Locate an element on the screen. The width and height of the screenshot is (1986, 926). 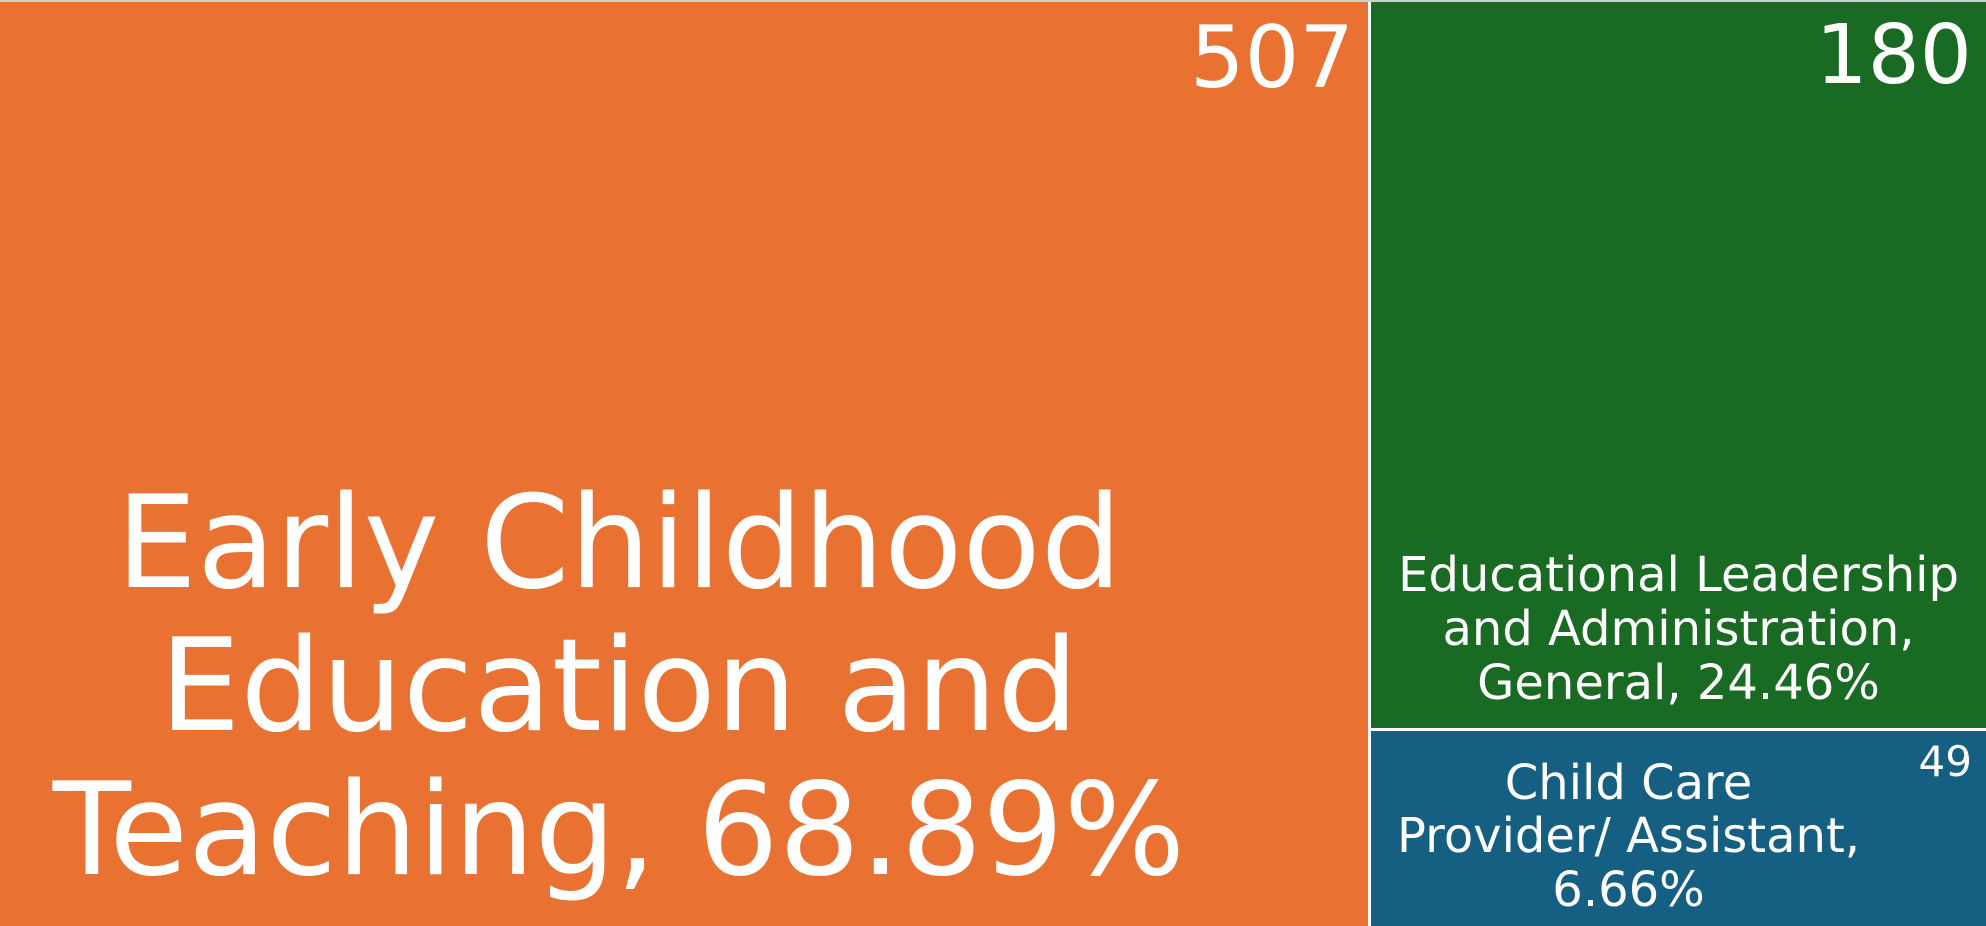
tile: Child Care Provider/ Assistant, 6.66% 49 is located at coordinates (1678, 828).